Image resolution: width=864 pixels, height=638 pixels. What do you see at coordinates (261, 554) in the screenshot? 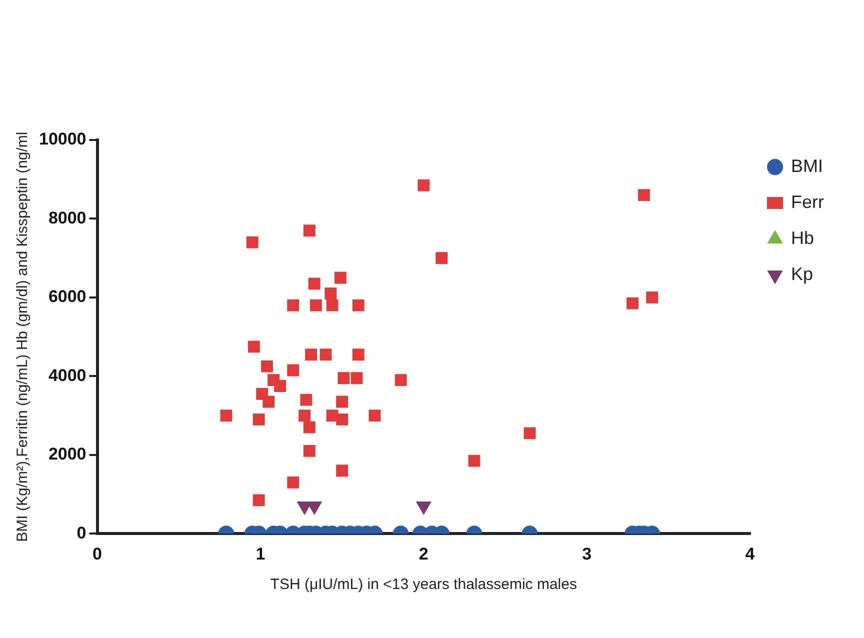
I see `x-tick-label: 1` at bounding box center [261, 554].